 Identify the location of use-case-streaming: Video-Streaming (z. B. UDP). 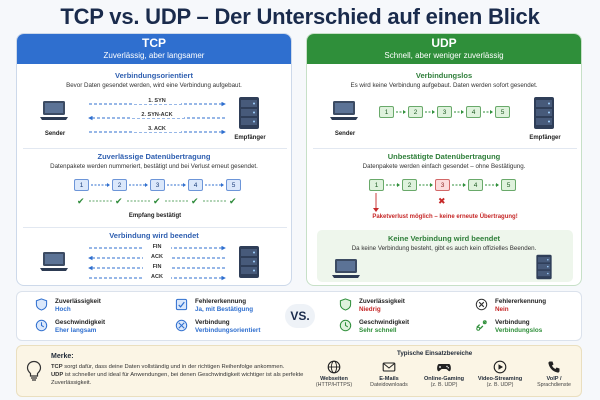
(500, 374).